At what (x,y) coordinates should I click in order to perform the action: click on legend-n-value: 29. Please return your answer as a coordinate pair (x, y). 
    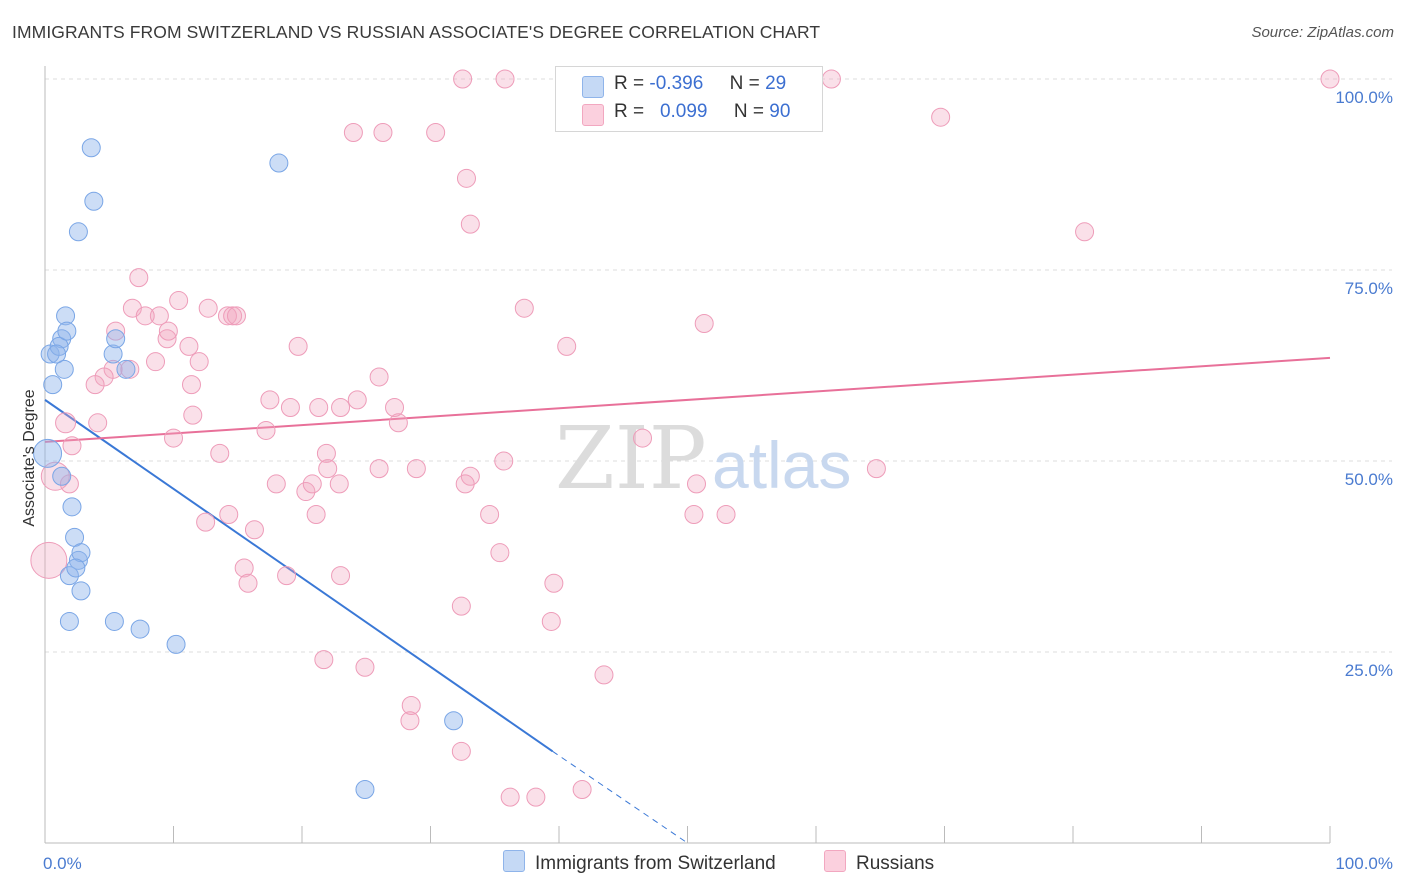
    Looking at the image, I should click on (776, 83).